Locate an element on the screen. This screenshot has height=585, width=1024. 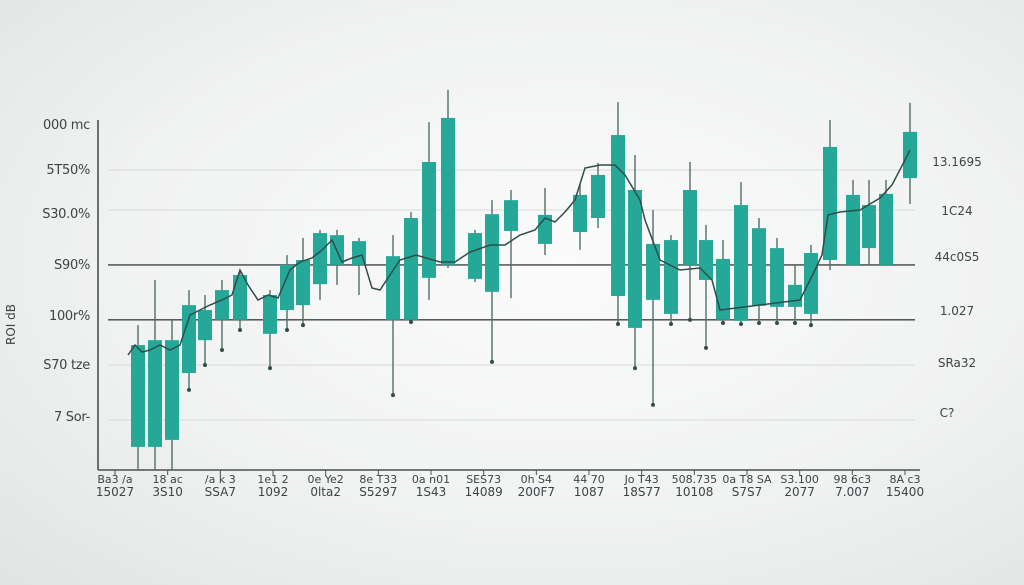
x-tick-label: 8A c3 15400 is located at coordinates (905, 486).